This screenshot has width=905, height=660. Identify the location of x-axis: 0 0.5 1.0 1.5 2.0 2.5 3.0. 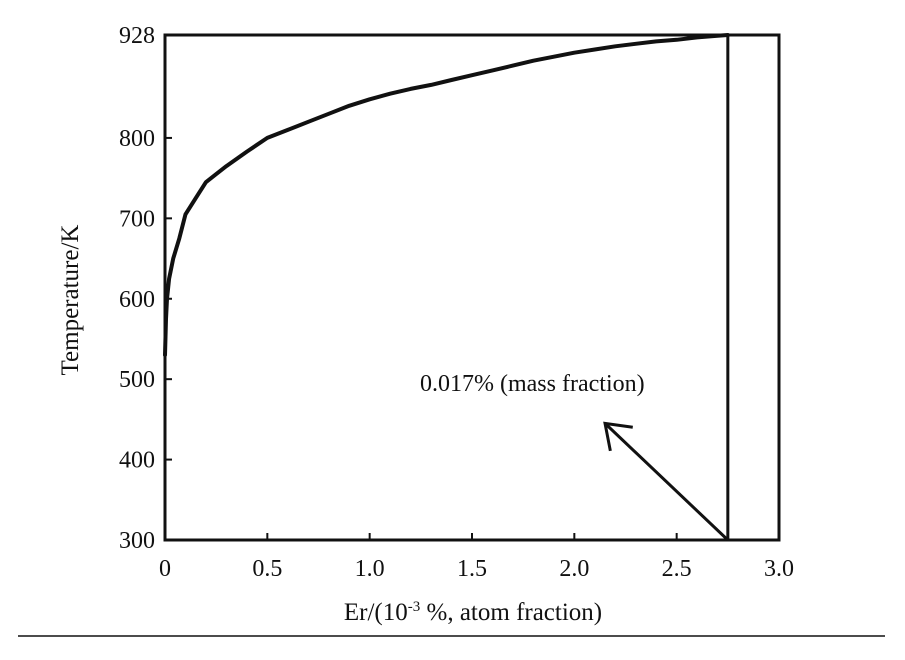
(476, 557).